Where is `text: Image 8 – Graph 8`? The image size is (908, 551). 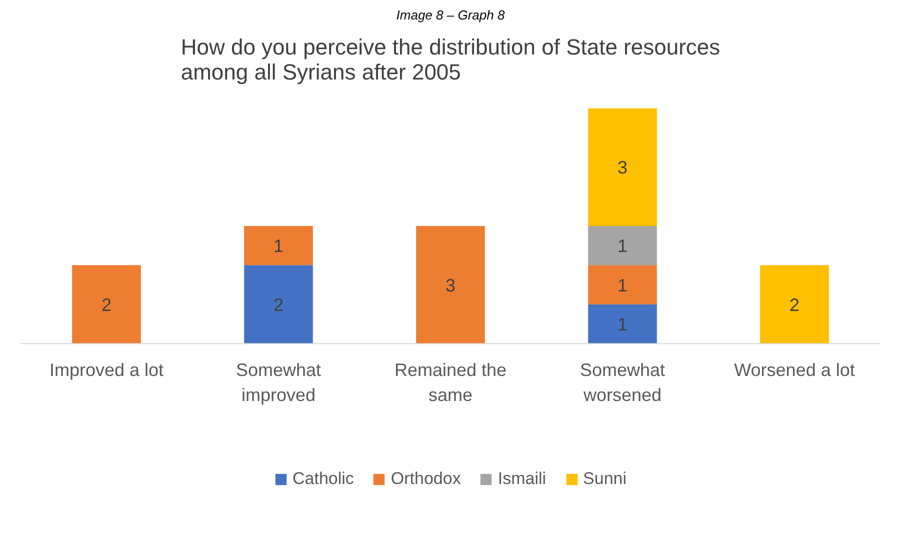 text: Image 8 – Graph 8 is located at coordinates (451, 15).